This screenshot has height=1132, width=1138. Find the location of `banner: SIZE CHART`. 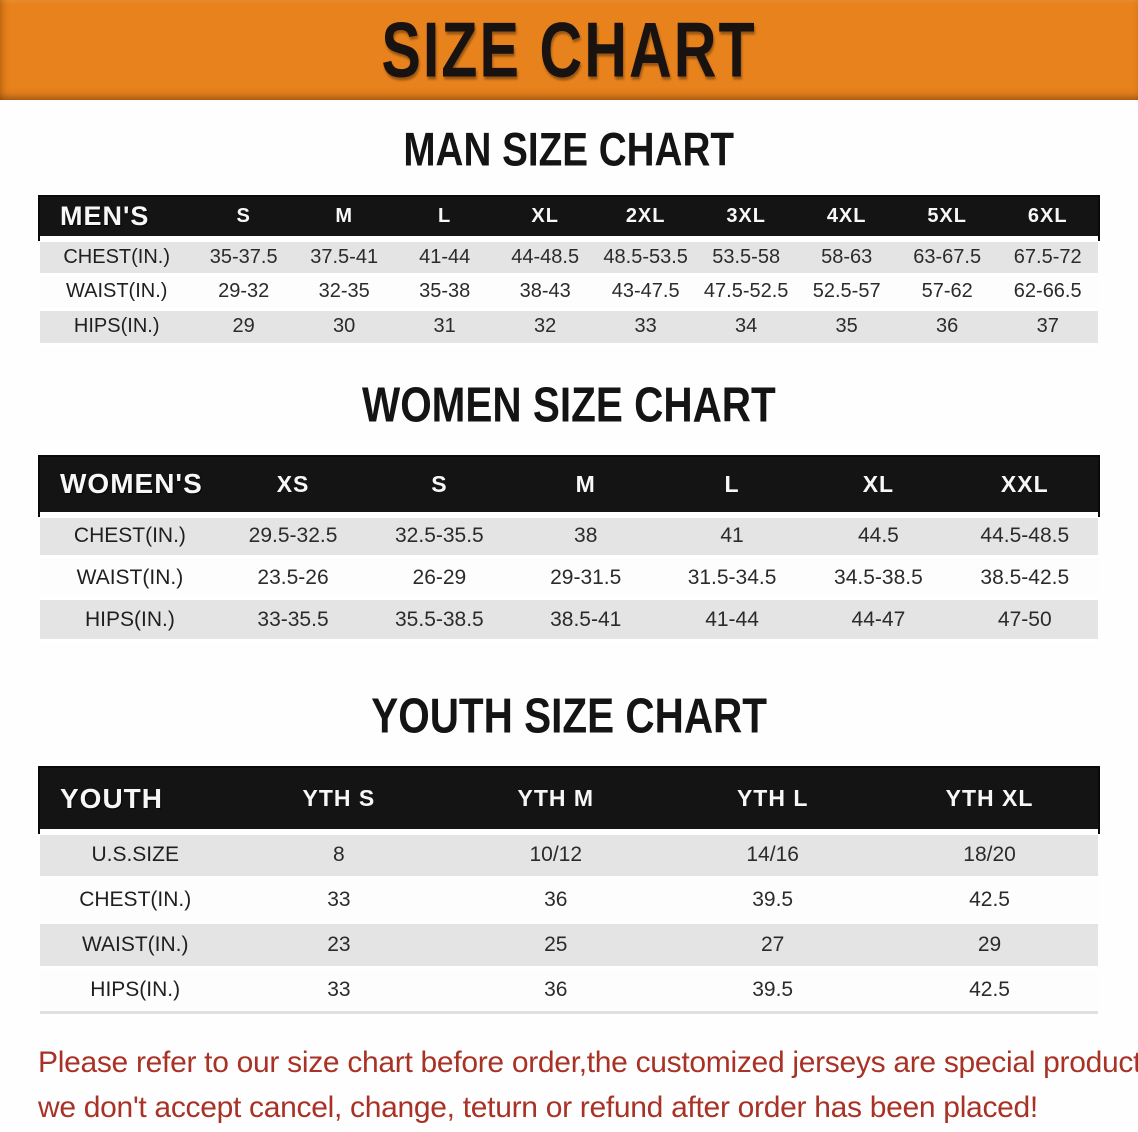

banner: SIZE CHART is located at coordinates (569, 50).